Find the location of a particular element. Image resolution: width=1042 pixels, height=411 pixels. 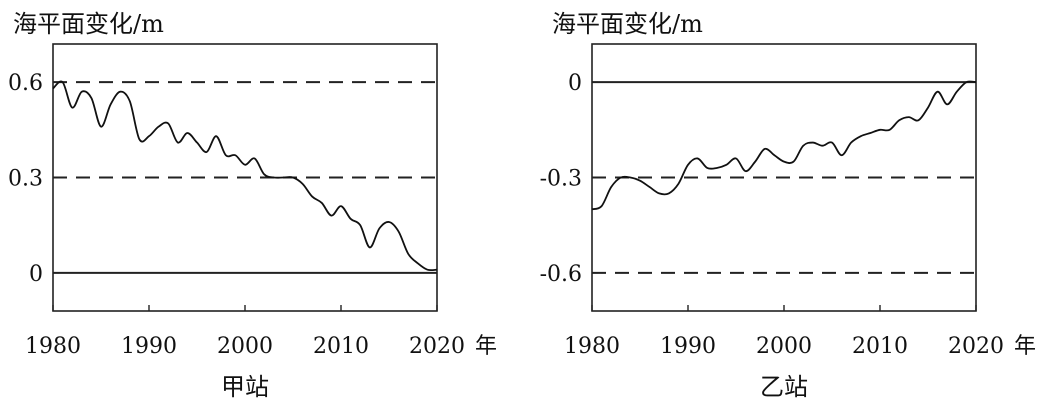

yi-y-tick-label: -0.3 is located at coordinates (561, 179).